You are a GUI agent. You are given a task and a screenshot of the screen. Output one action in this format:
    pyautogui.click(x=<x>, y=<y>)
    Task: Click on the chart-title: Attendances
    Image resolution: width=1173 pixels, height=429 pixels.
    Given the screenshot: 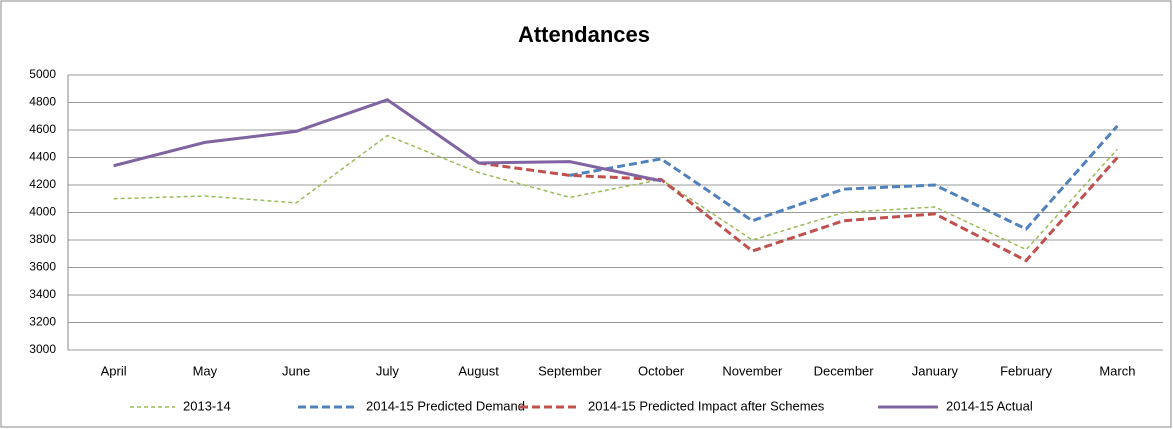 What is the action you would take?
    pyautogui.click(x=584, y=34)
    